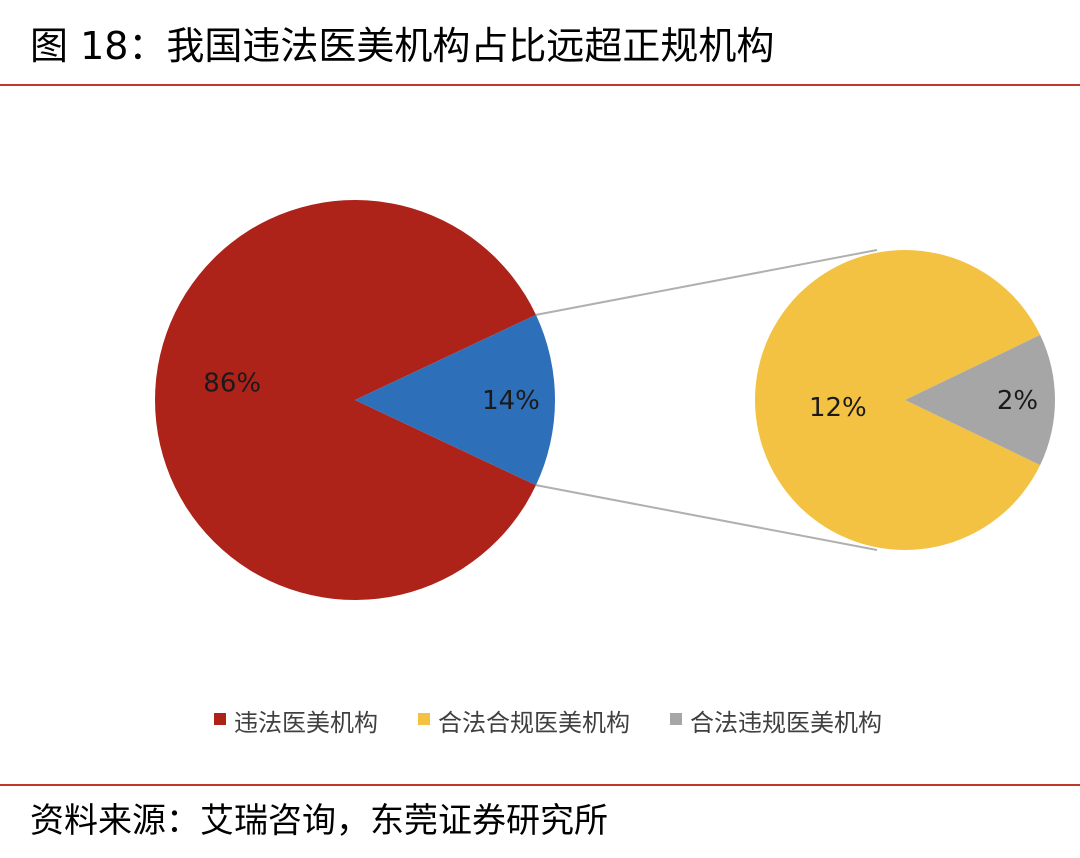  What do you see at coordinates (232, 384) in the screenshot?
I see `data-label-main-0: 86%` at bounding box center [232, 384].